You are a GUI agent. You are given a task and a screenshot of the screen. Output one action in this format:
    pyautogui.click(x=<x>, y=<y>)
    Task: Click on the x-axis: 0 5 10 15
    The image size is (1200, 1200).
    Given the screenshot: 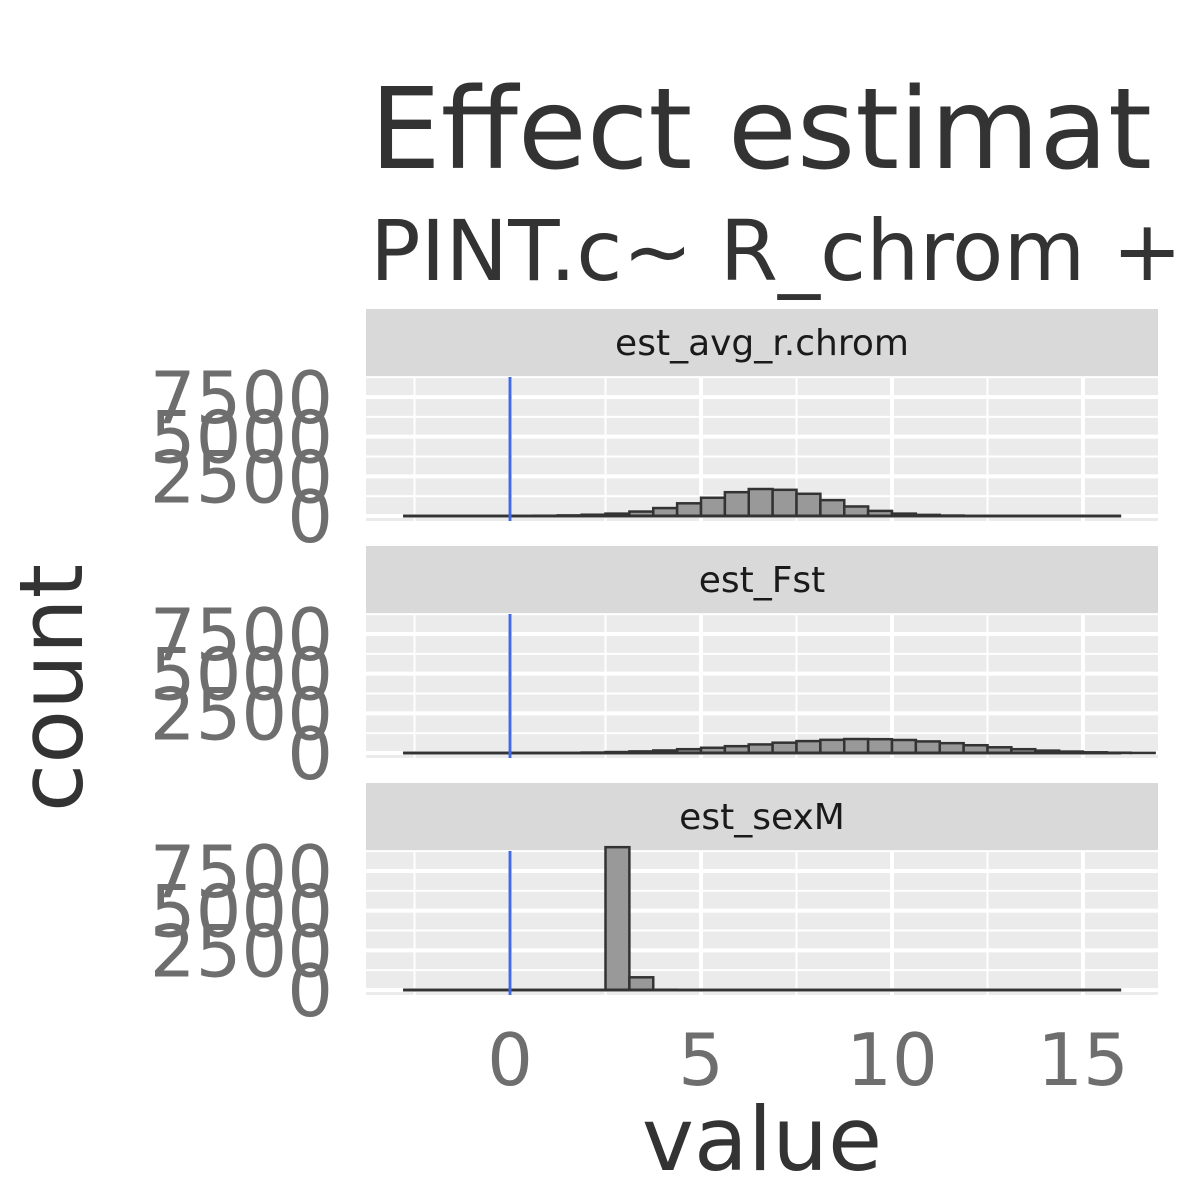 What is the action you would take?
    pyautogui.click(x=808, y=1060)
    